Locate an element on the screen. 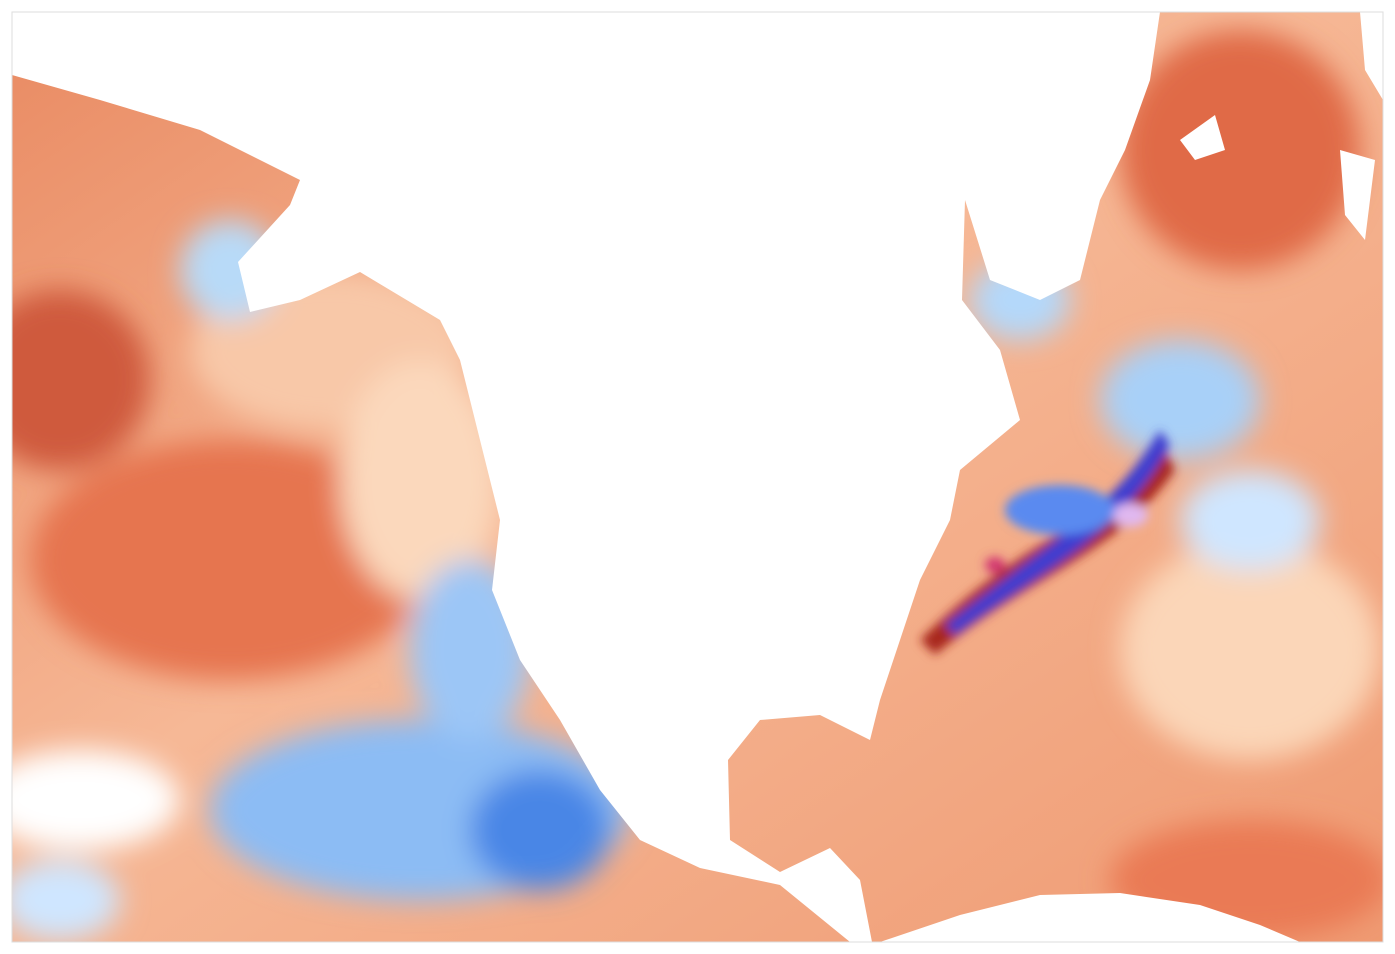  cold-filament is located at coordinates (1057, 532).